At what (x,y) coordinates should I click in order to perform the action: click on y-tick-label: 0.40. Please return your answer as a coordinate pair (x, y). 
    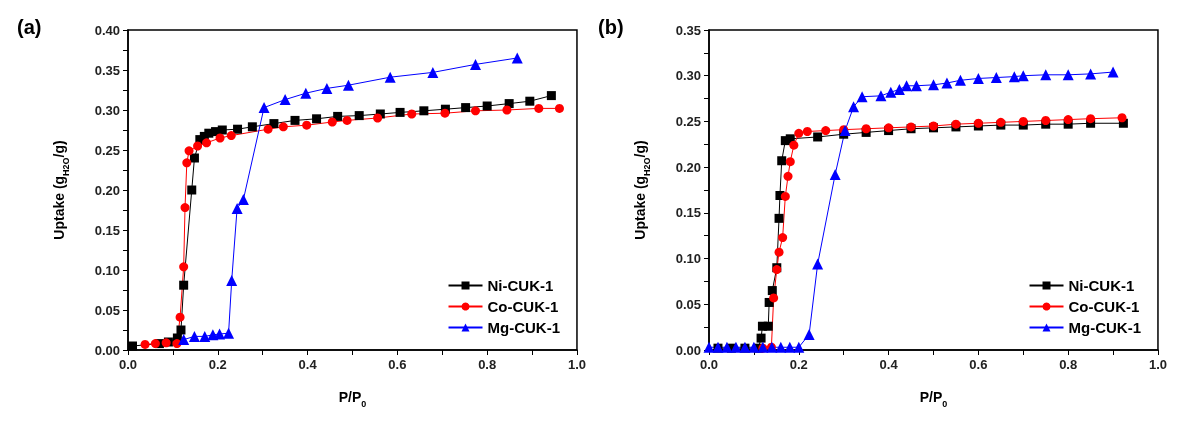
    Looking at the image, I should click on (107, 30).